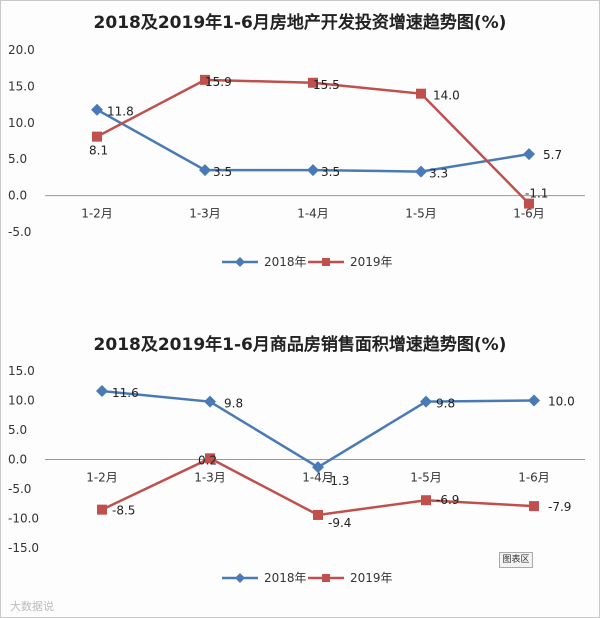  I want to click on data-label: 15.5, so click(326, 85).